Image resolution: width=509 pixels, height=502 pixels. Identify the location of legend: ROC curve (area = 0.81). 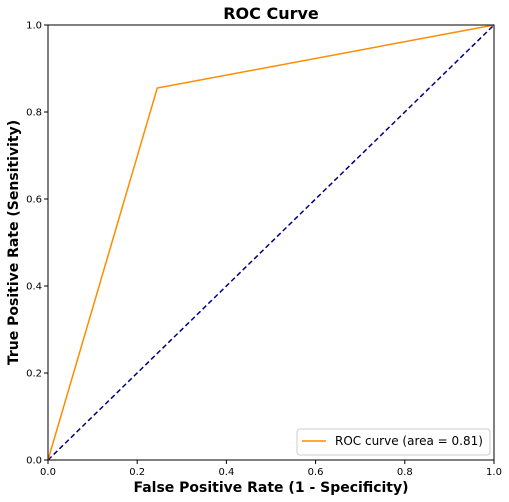
(393, 442).